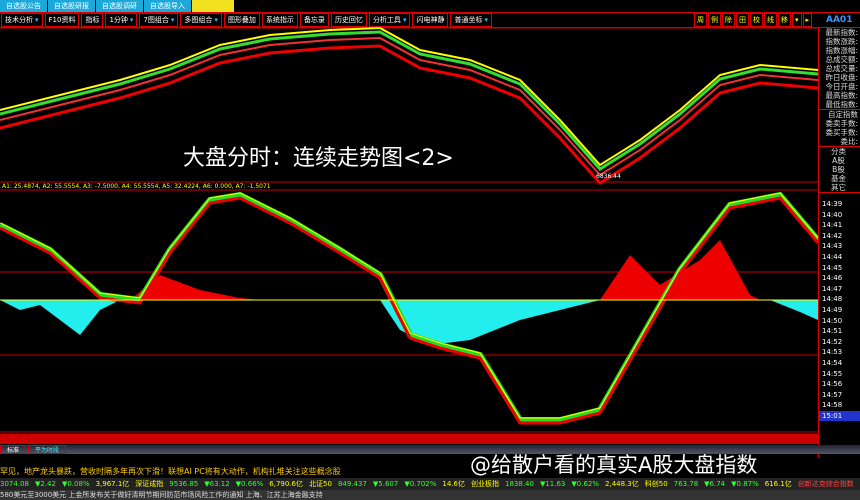 The height and width of the screenshot is (500, 860). Describe the element at coordinates (843, 114) in the screenshot. I see `panel-field: 自定指数` at that location.